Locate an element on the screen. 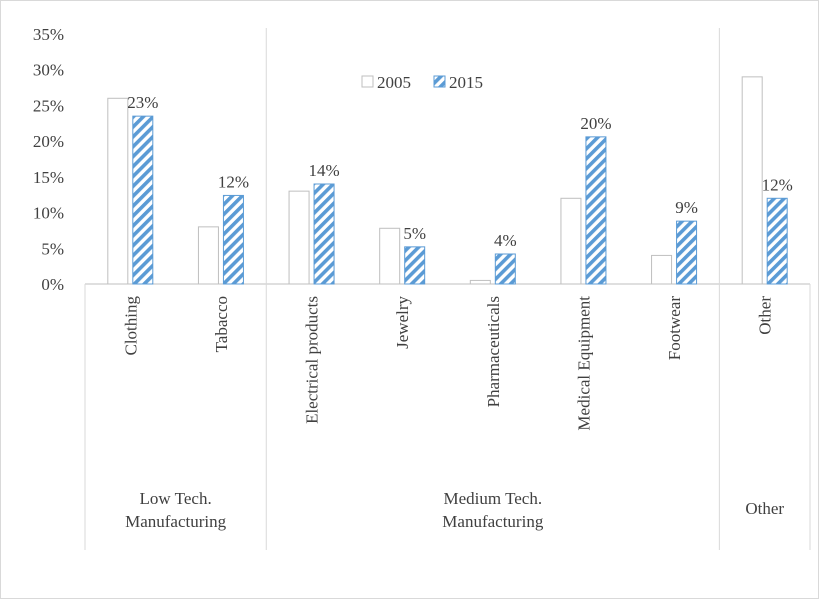 This screenshot has height=599, width=819. bar-2015-footwear is located at coordinates (687, 252).